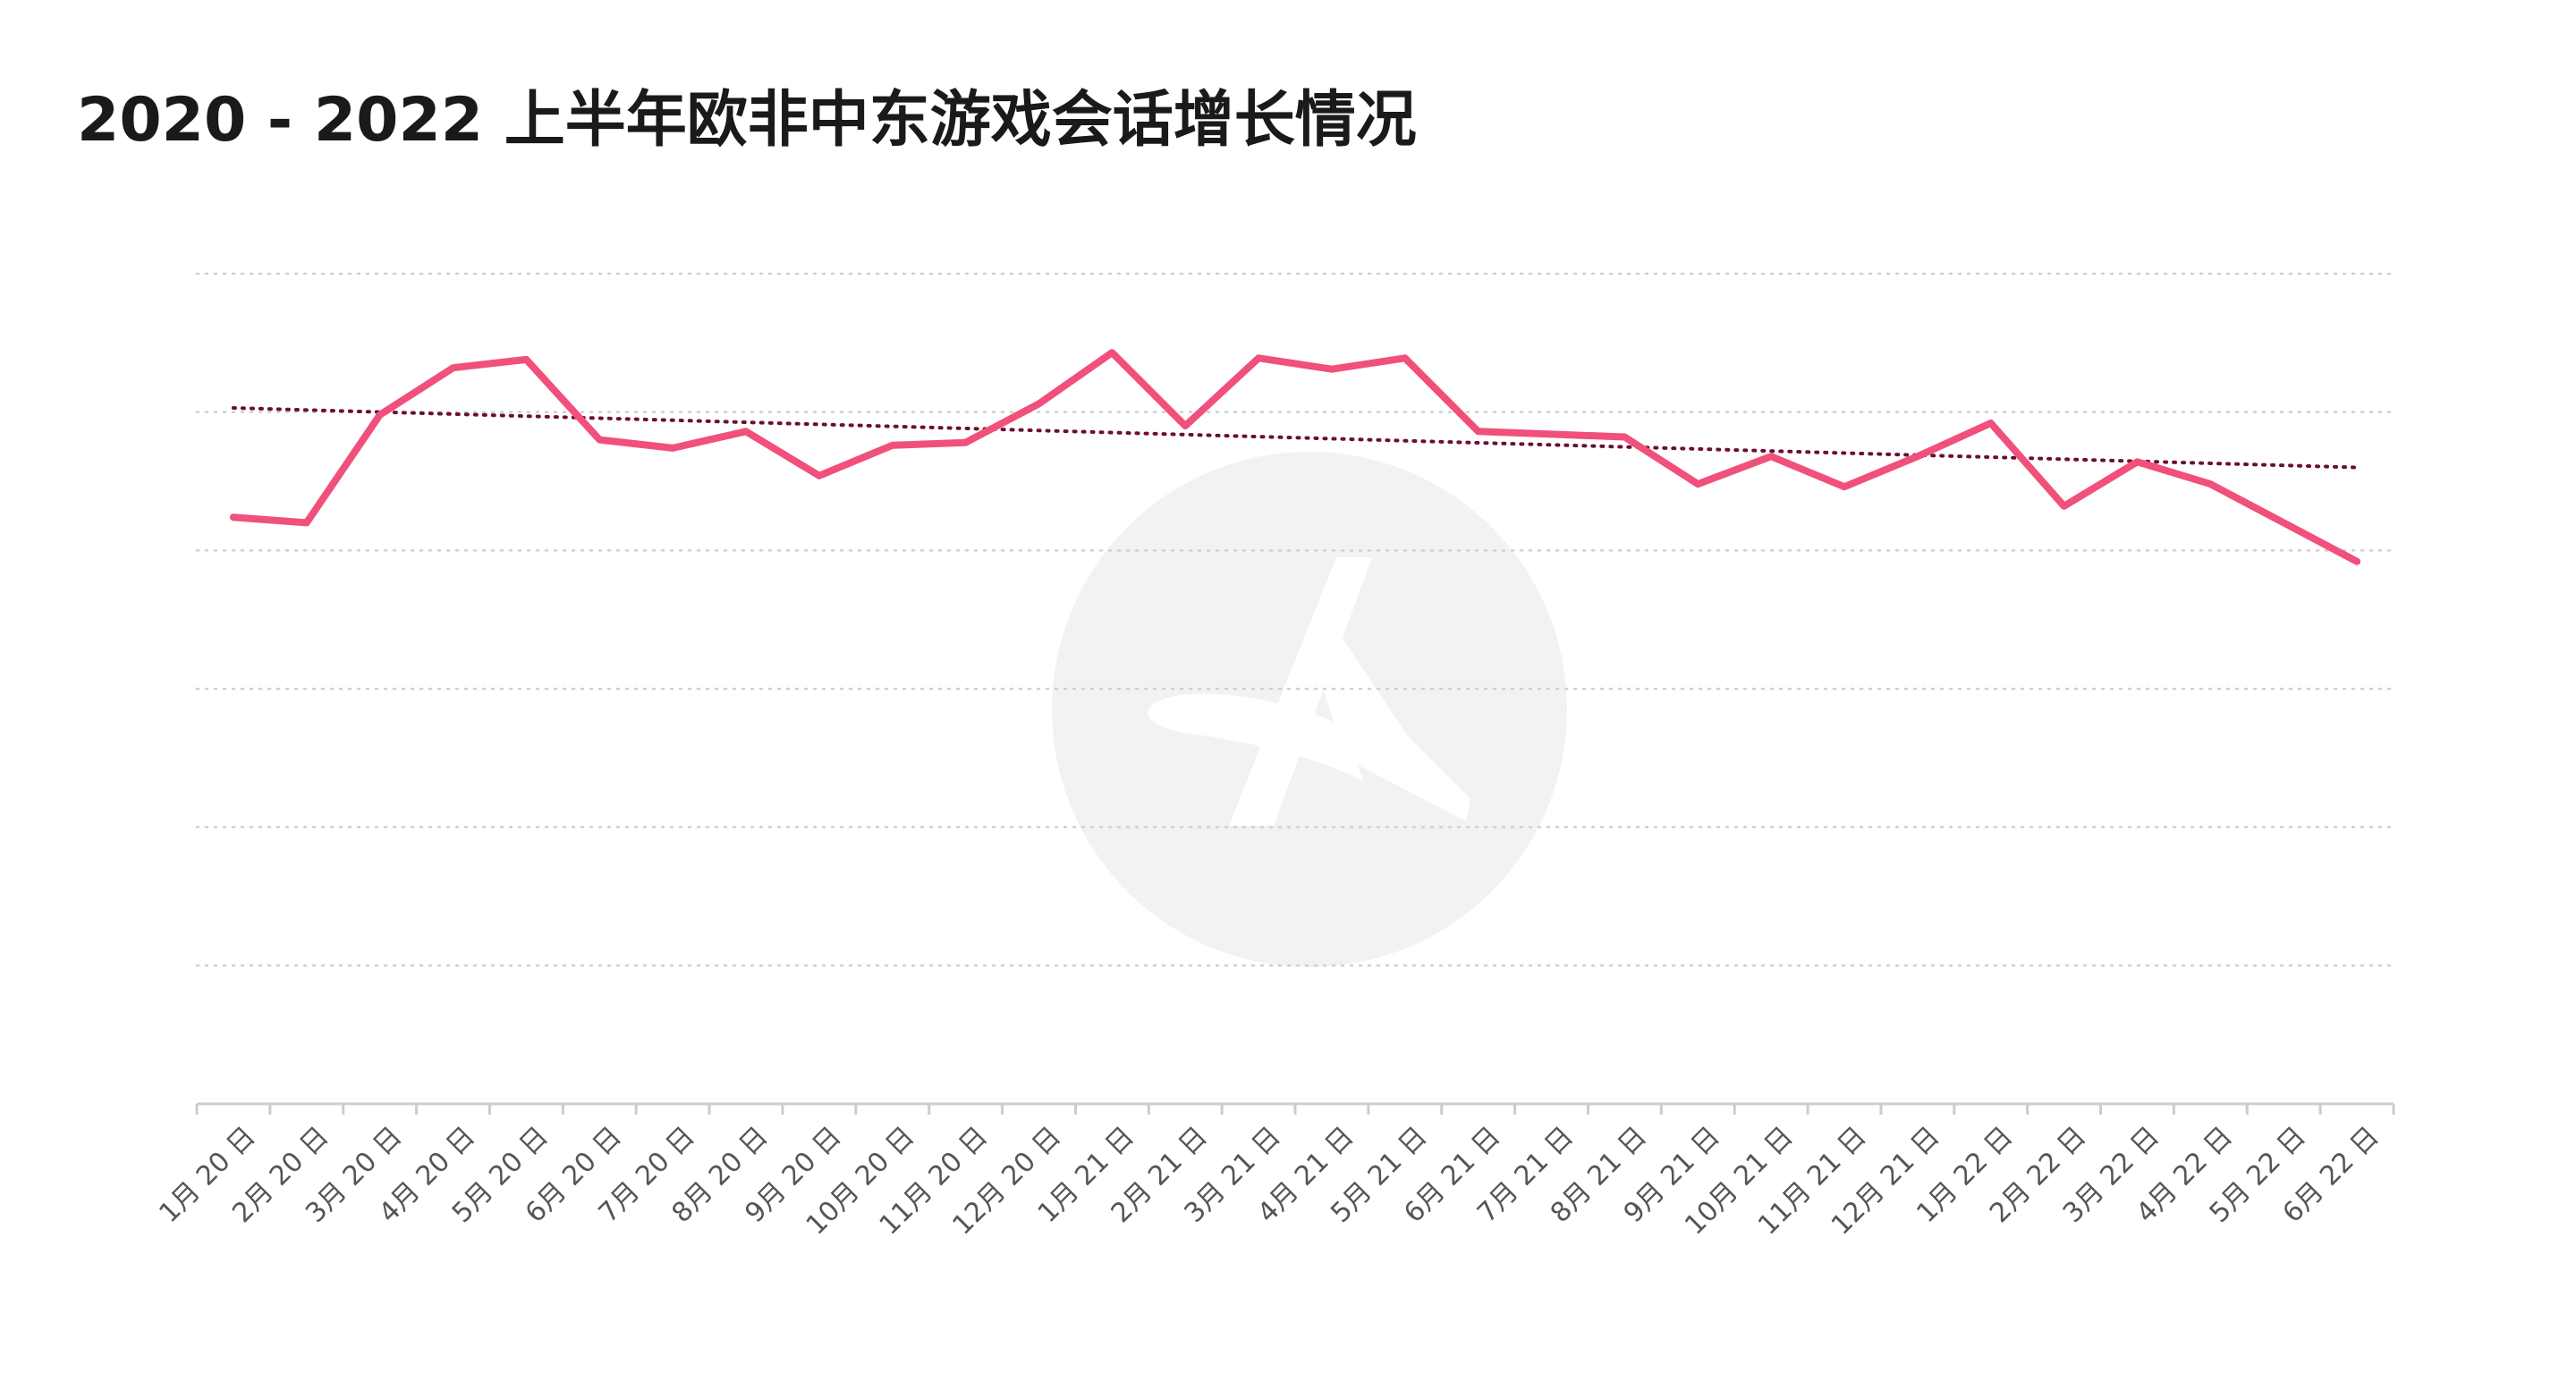  I want to click on x-axis, so click(1295, 1108).